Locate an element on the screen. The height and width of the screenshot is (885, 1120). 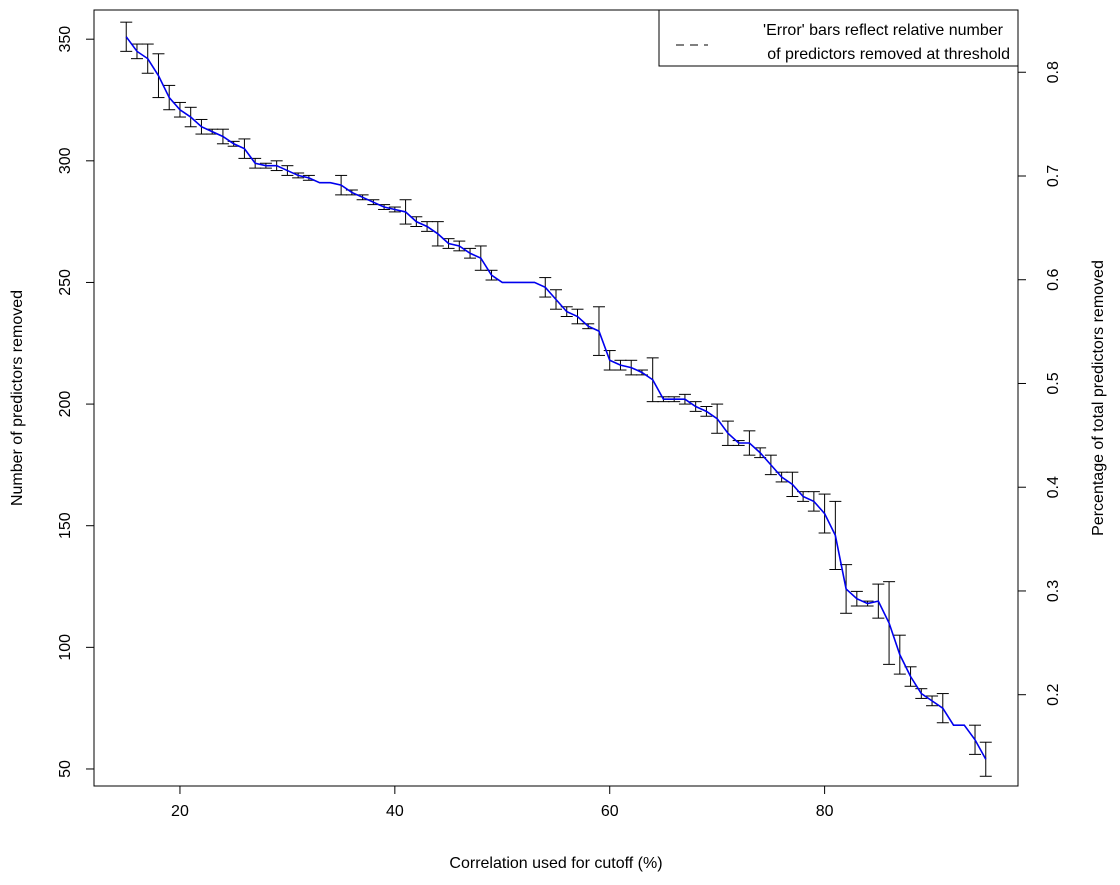
y2-tick-label: 0.3 is located at coordinates (1053, 591).